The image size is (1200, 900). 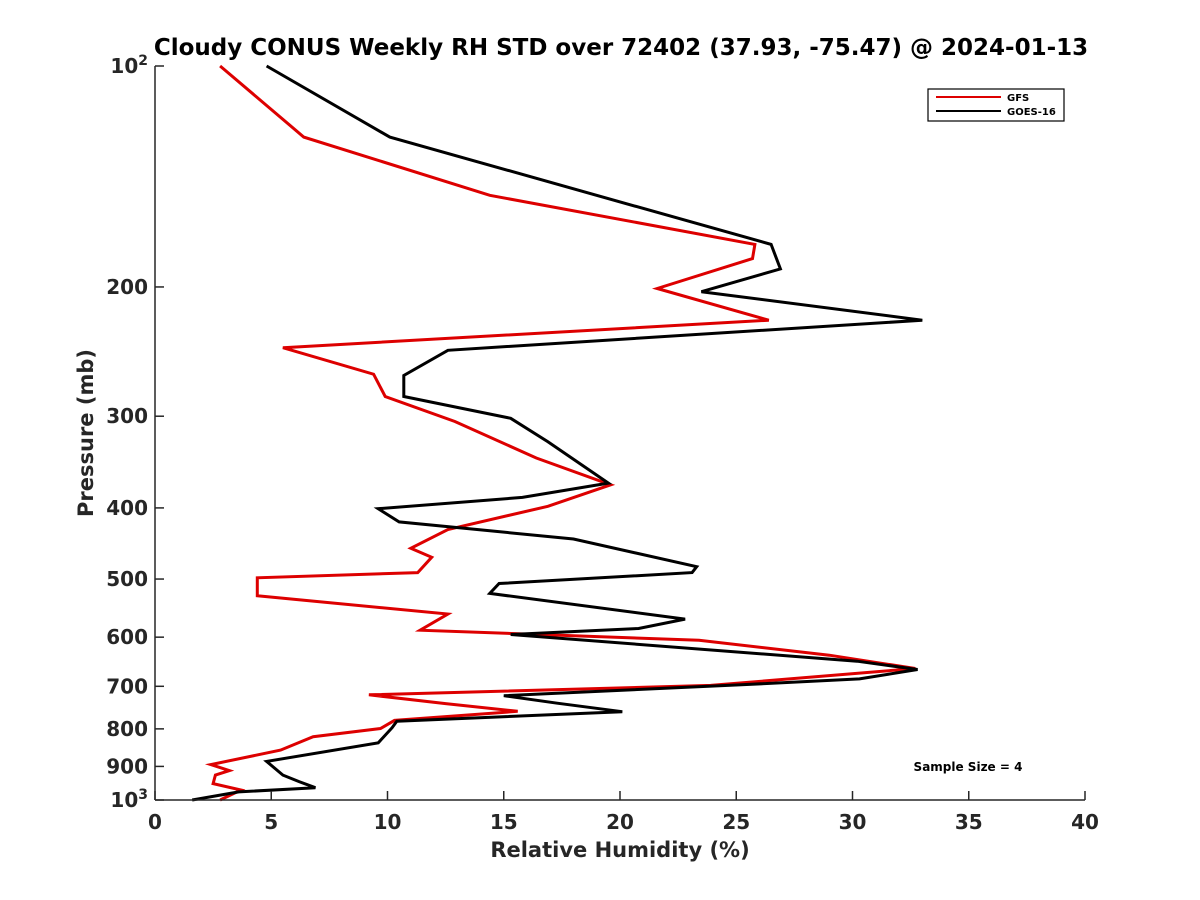 I want to click on y-tick-label-200: 200, so click(x=127, y=287).